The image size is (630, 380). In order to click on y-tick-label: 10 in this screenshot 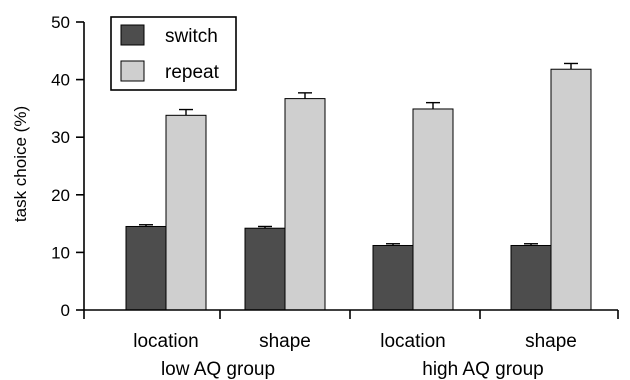, I will do `click(60, 252)`.